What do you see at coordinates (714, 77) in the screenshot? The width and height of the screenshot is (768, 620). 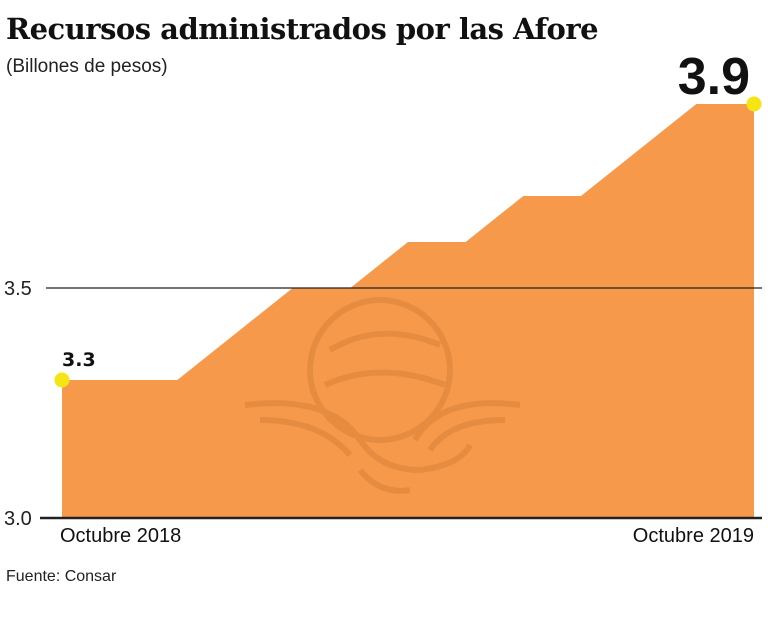 I see `data-label: 3.9` at bounding box center [714, 77].